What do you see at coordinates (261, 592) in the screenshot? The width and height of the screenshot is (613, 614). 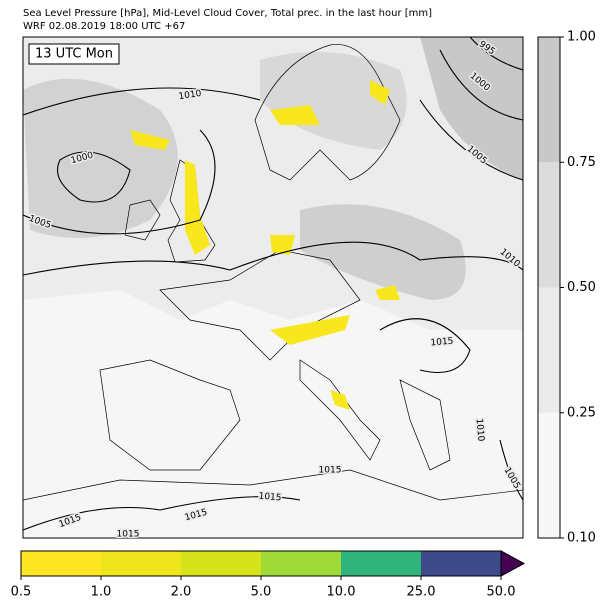 I see `colorbar-tick-label: 5.0` at bounding box center [261, 592].